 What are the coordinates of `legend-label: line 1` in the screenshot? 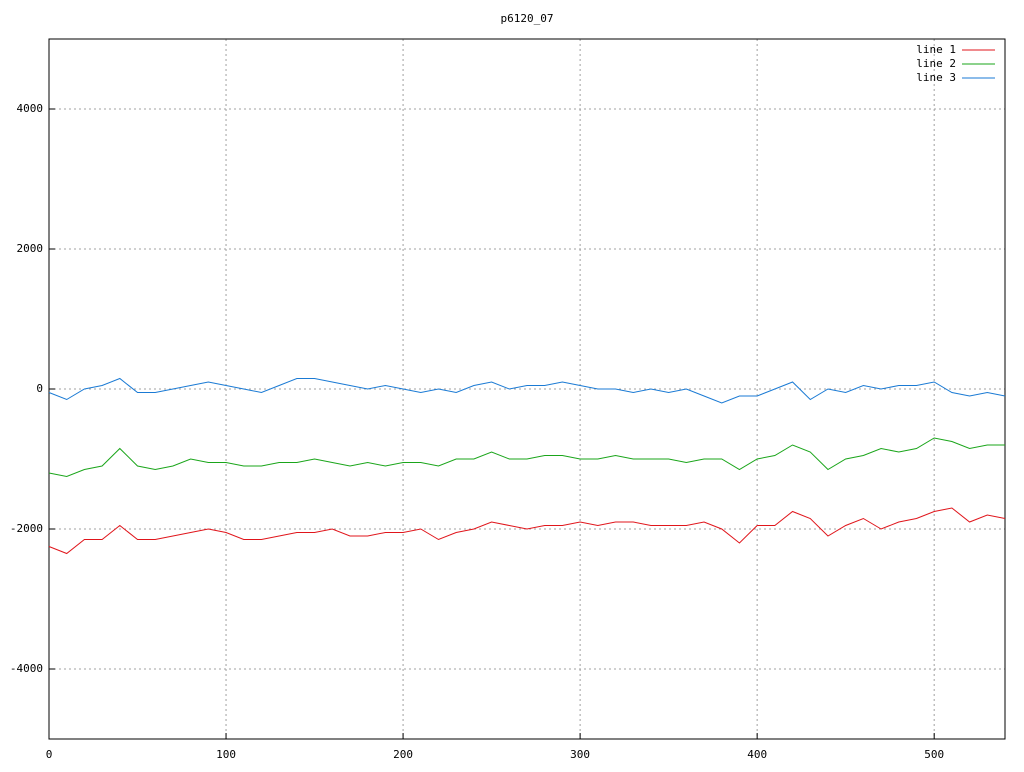 It's located at (936, 49).